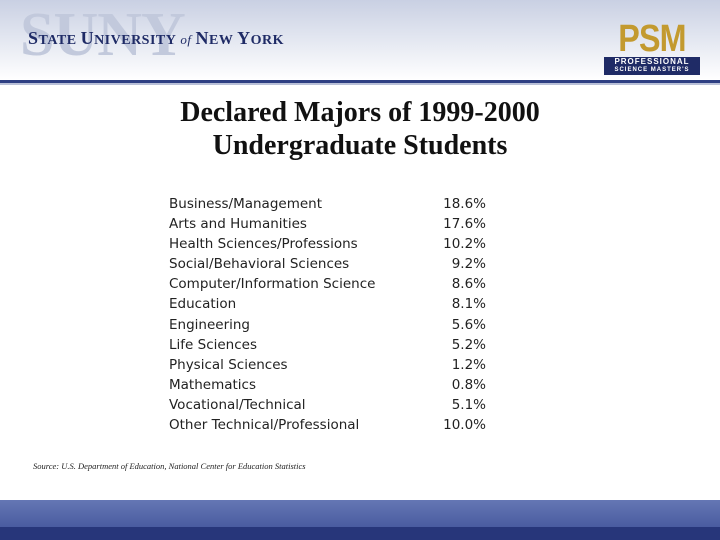 The width and height of the screenshot is (720, 540). I want to click on major-percent: 9.2%, so click(468, 264).